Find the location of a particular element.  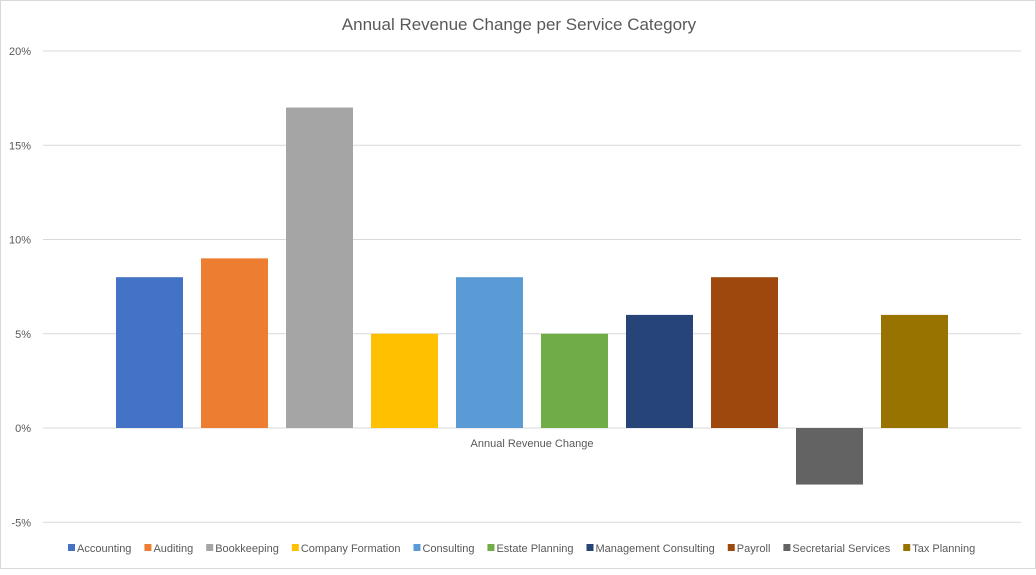

y-tick-label: 15% is located at coordinates (20, 146).